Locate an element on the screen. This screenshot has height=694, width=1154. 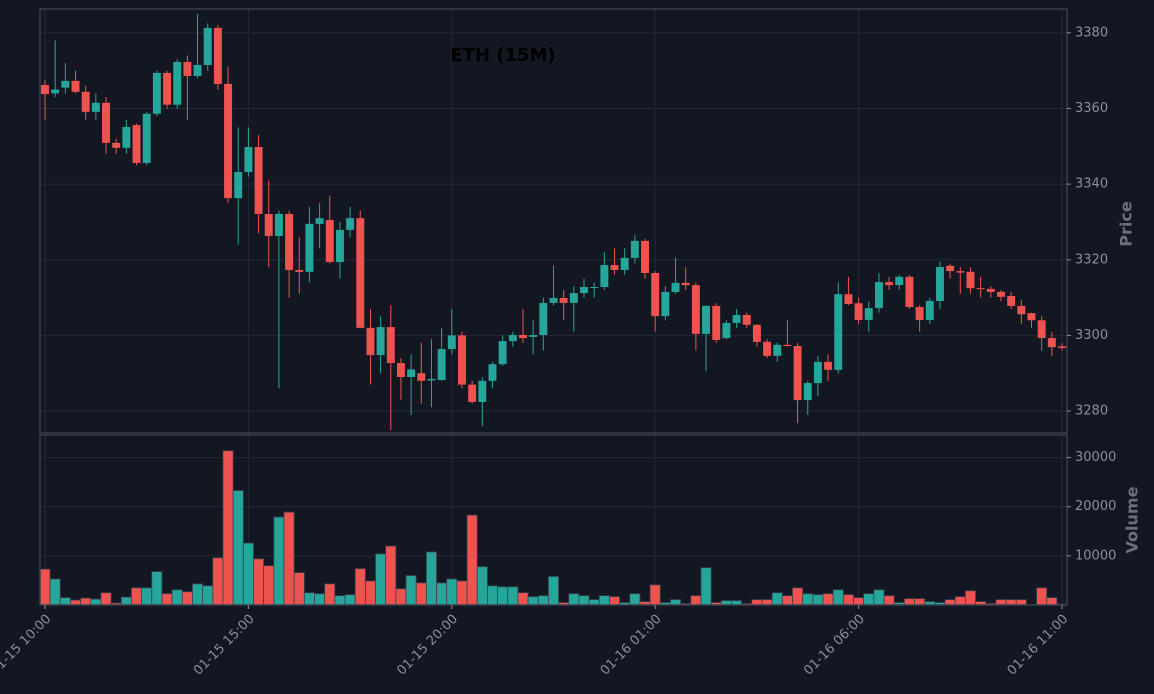
y-tick-label: 3300 is located at coordinates (1091, 335).